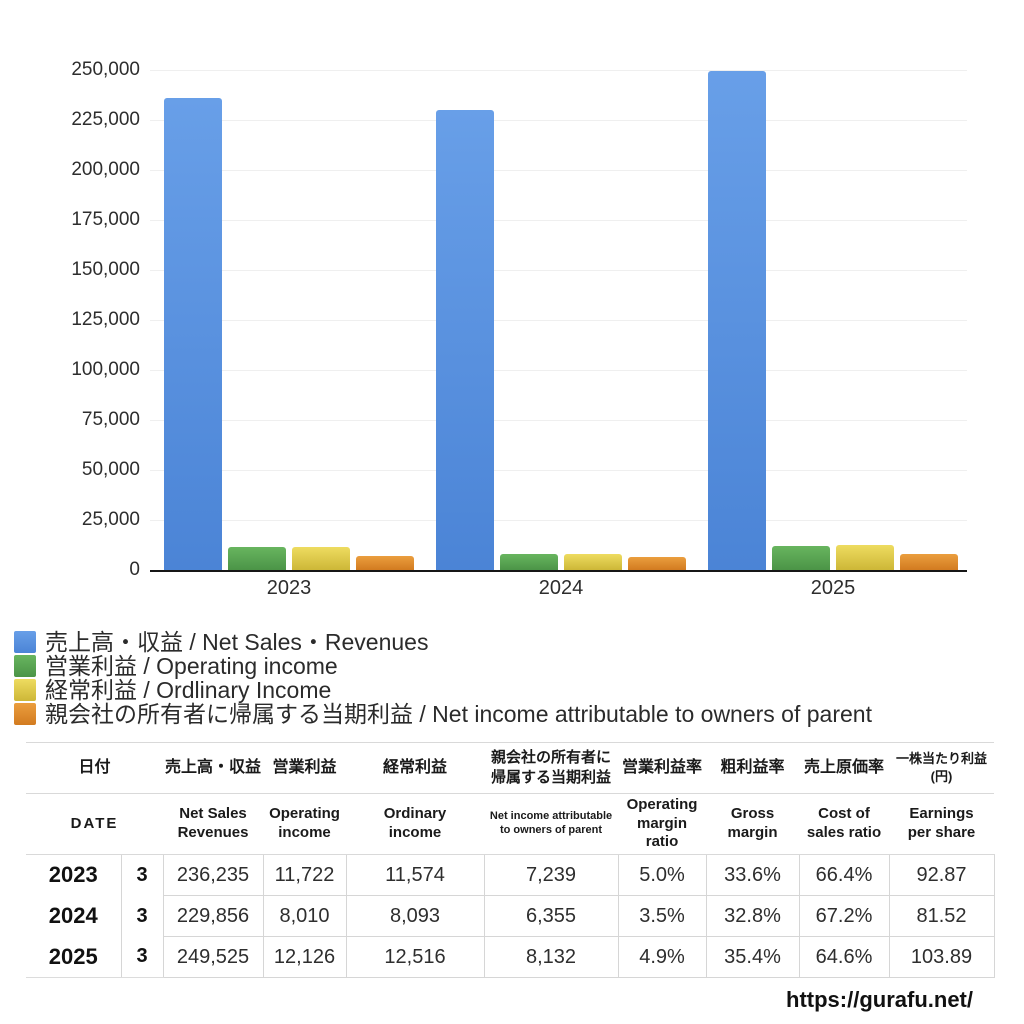  I want to click on header-cell-en: Cost of sales ratio, so click(844, 824).